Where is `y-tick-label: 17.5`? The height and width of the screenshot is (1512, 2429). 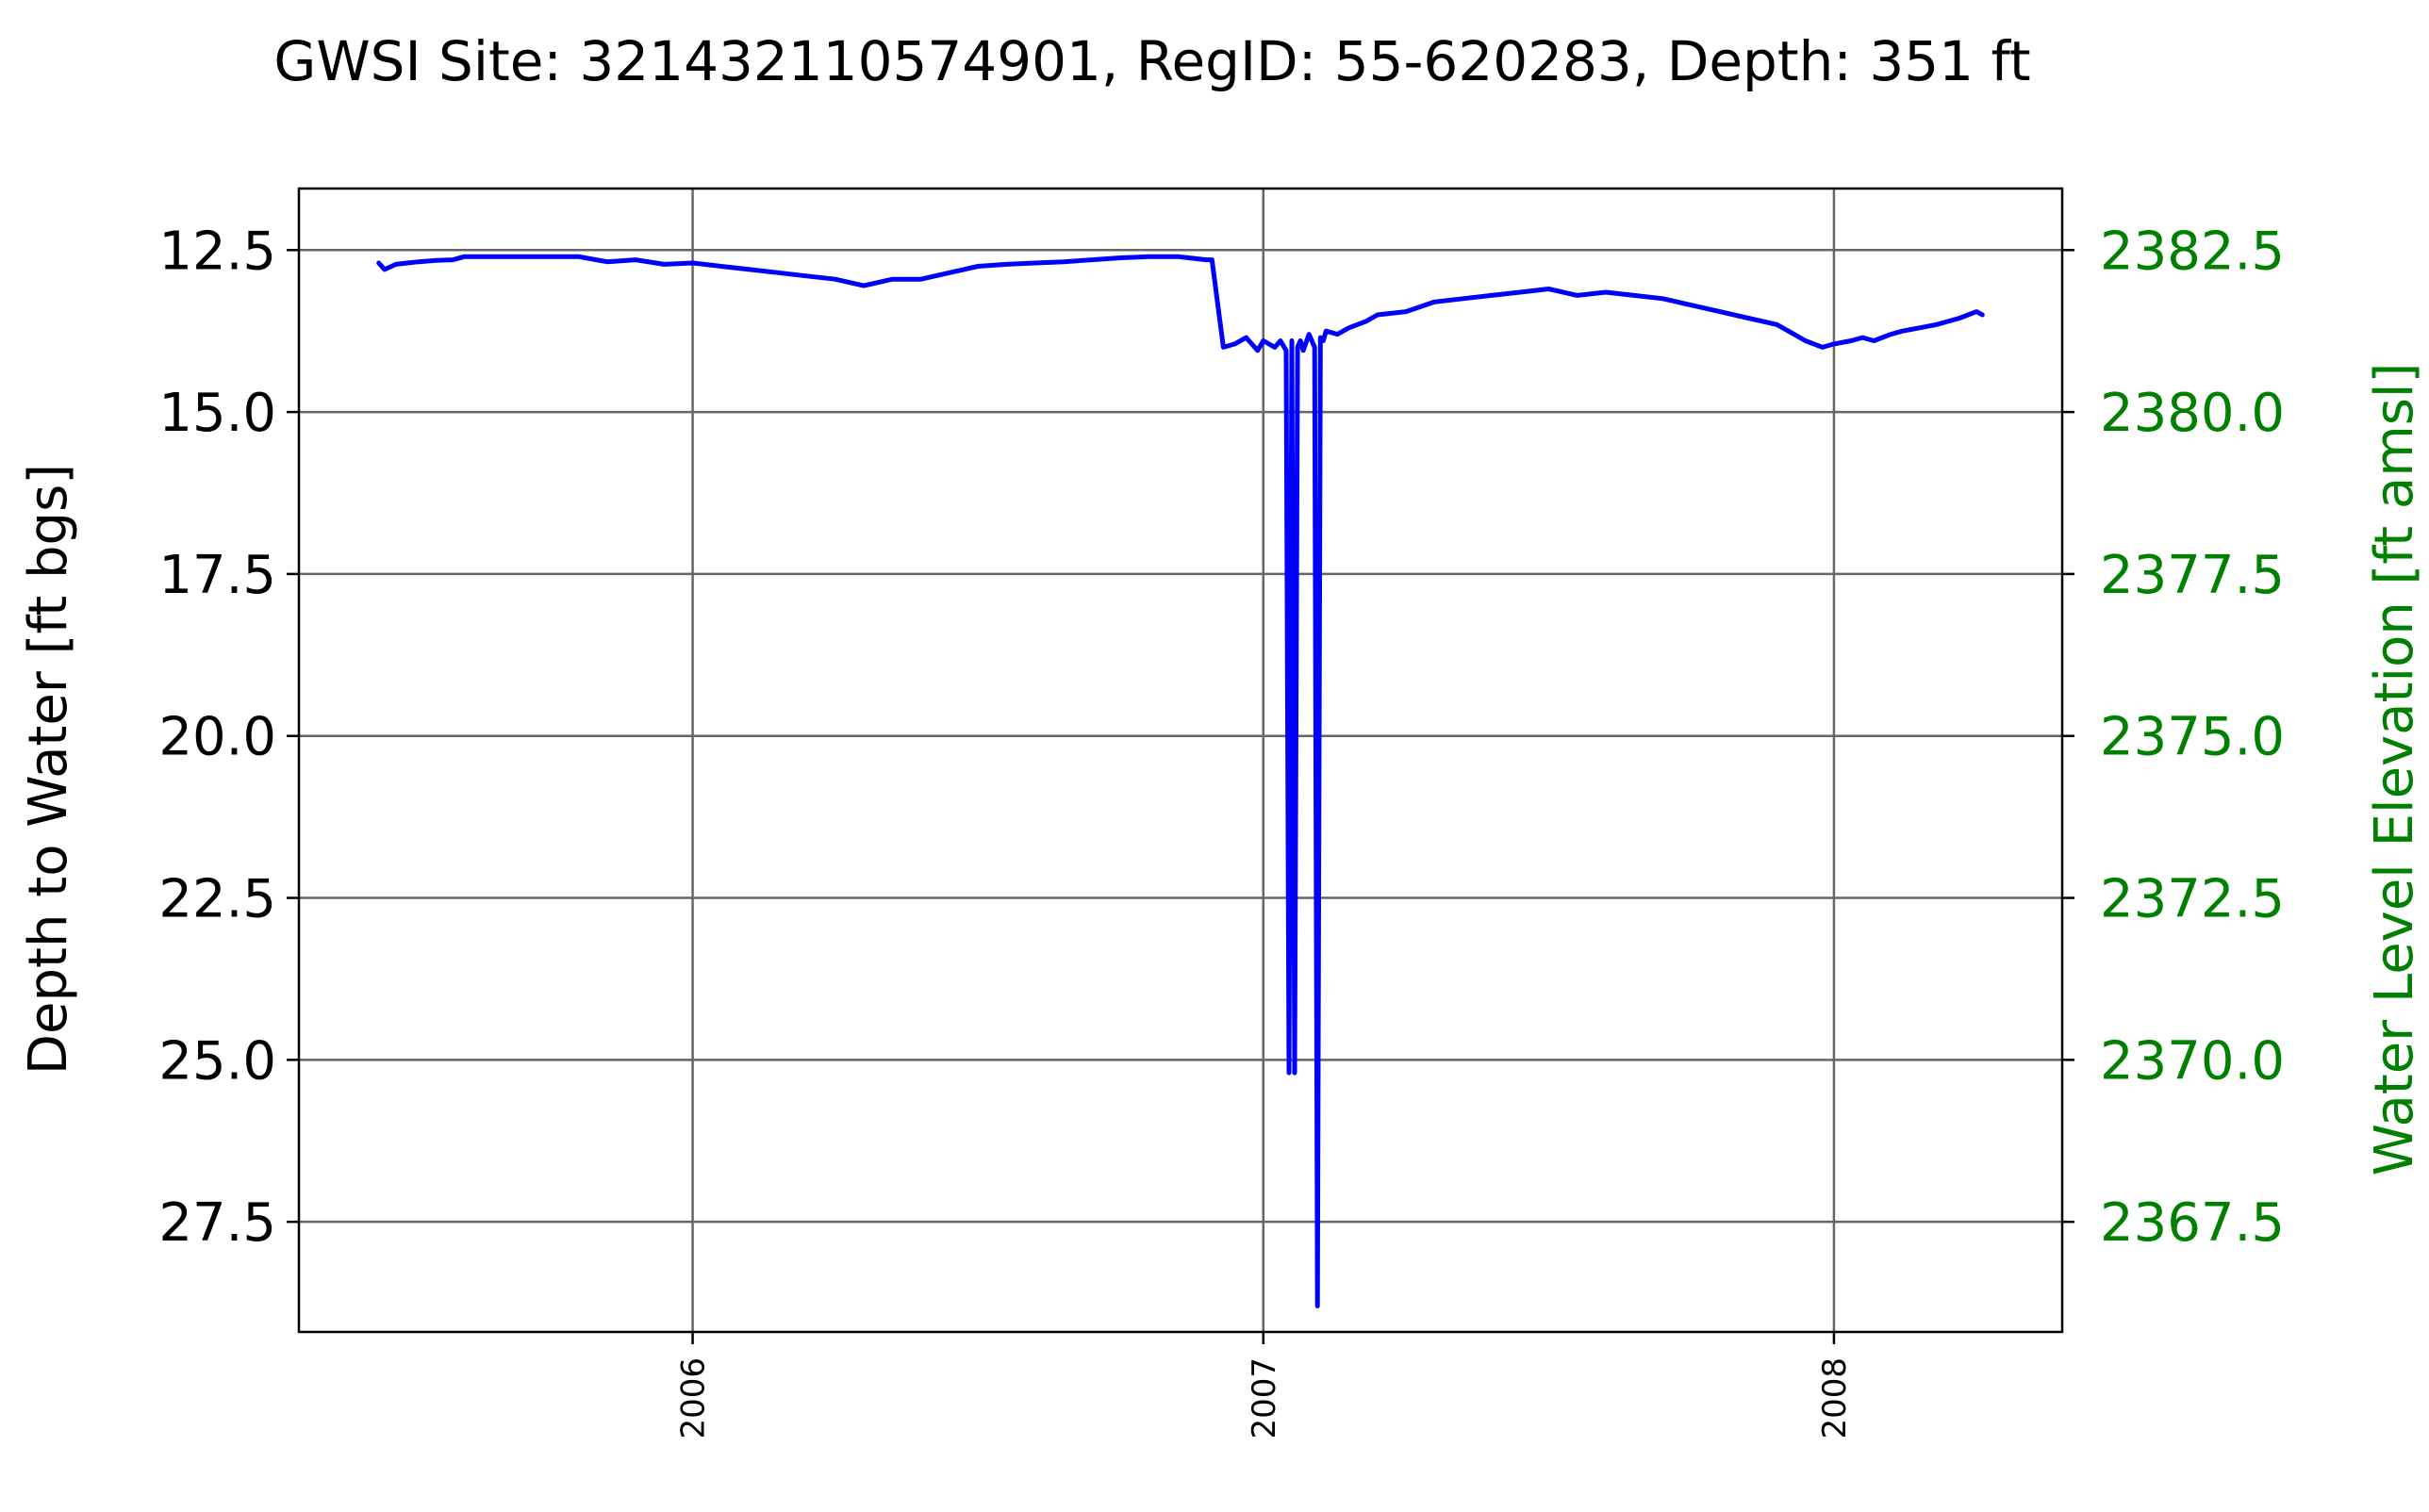
y-tick-label: 17.5 is located at coordinates (217, 576).